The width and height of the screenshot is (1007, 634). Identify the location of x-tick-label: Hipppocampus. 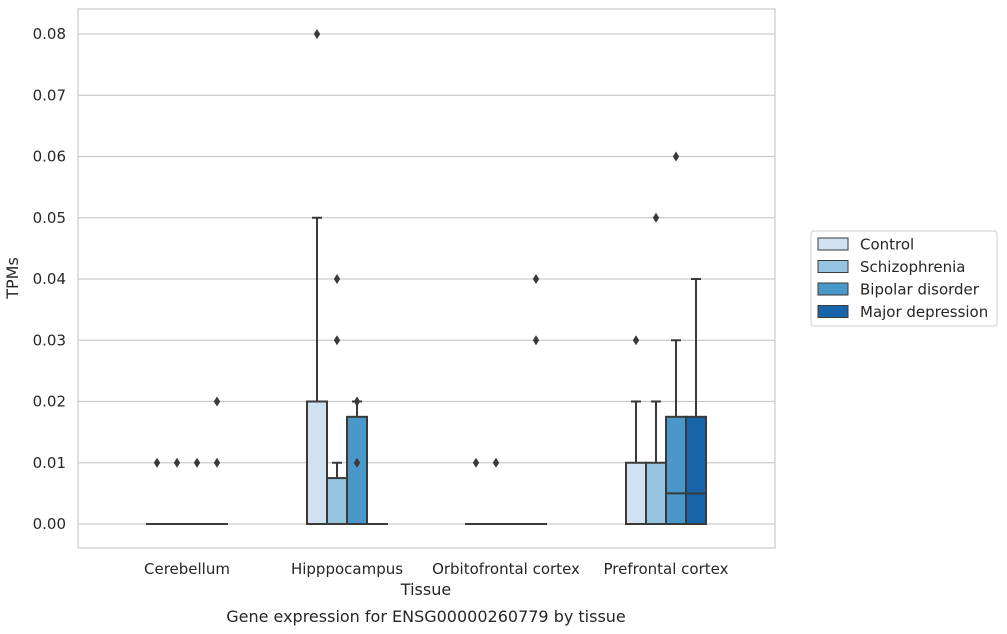
(347, 569).